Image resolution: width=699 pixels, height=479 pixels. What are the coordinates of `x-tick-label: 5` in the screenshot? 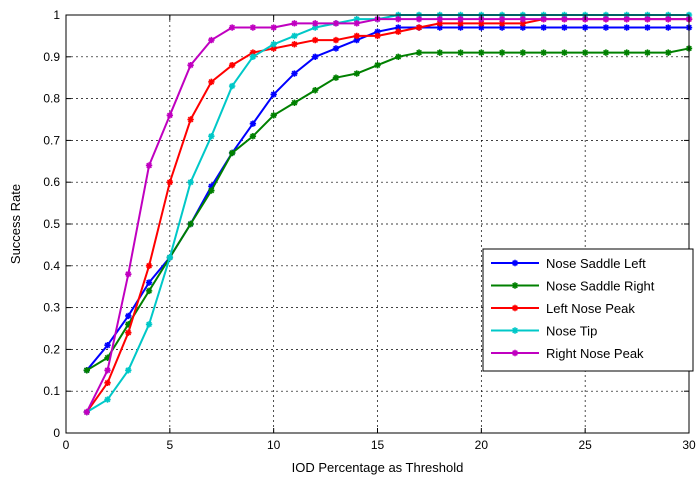 It's located at (169, 445).